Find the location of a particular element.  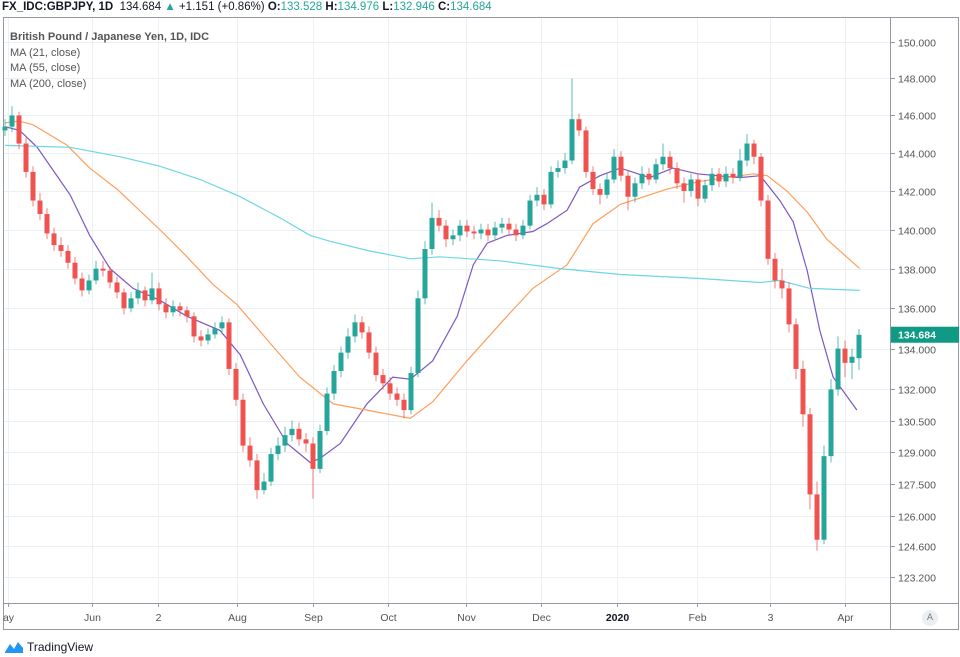

y-tick-label: 127.500 is located at coordinates (917, 486).